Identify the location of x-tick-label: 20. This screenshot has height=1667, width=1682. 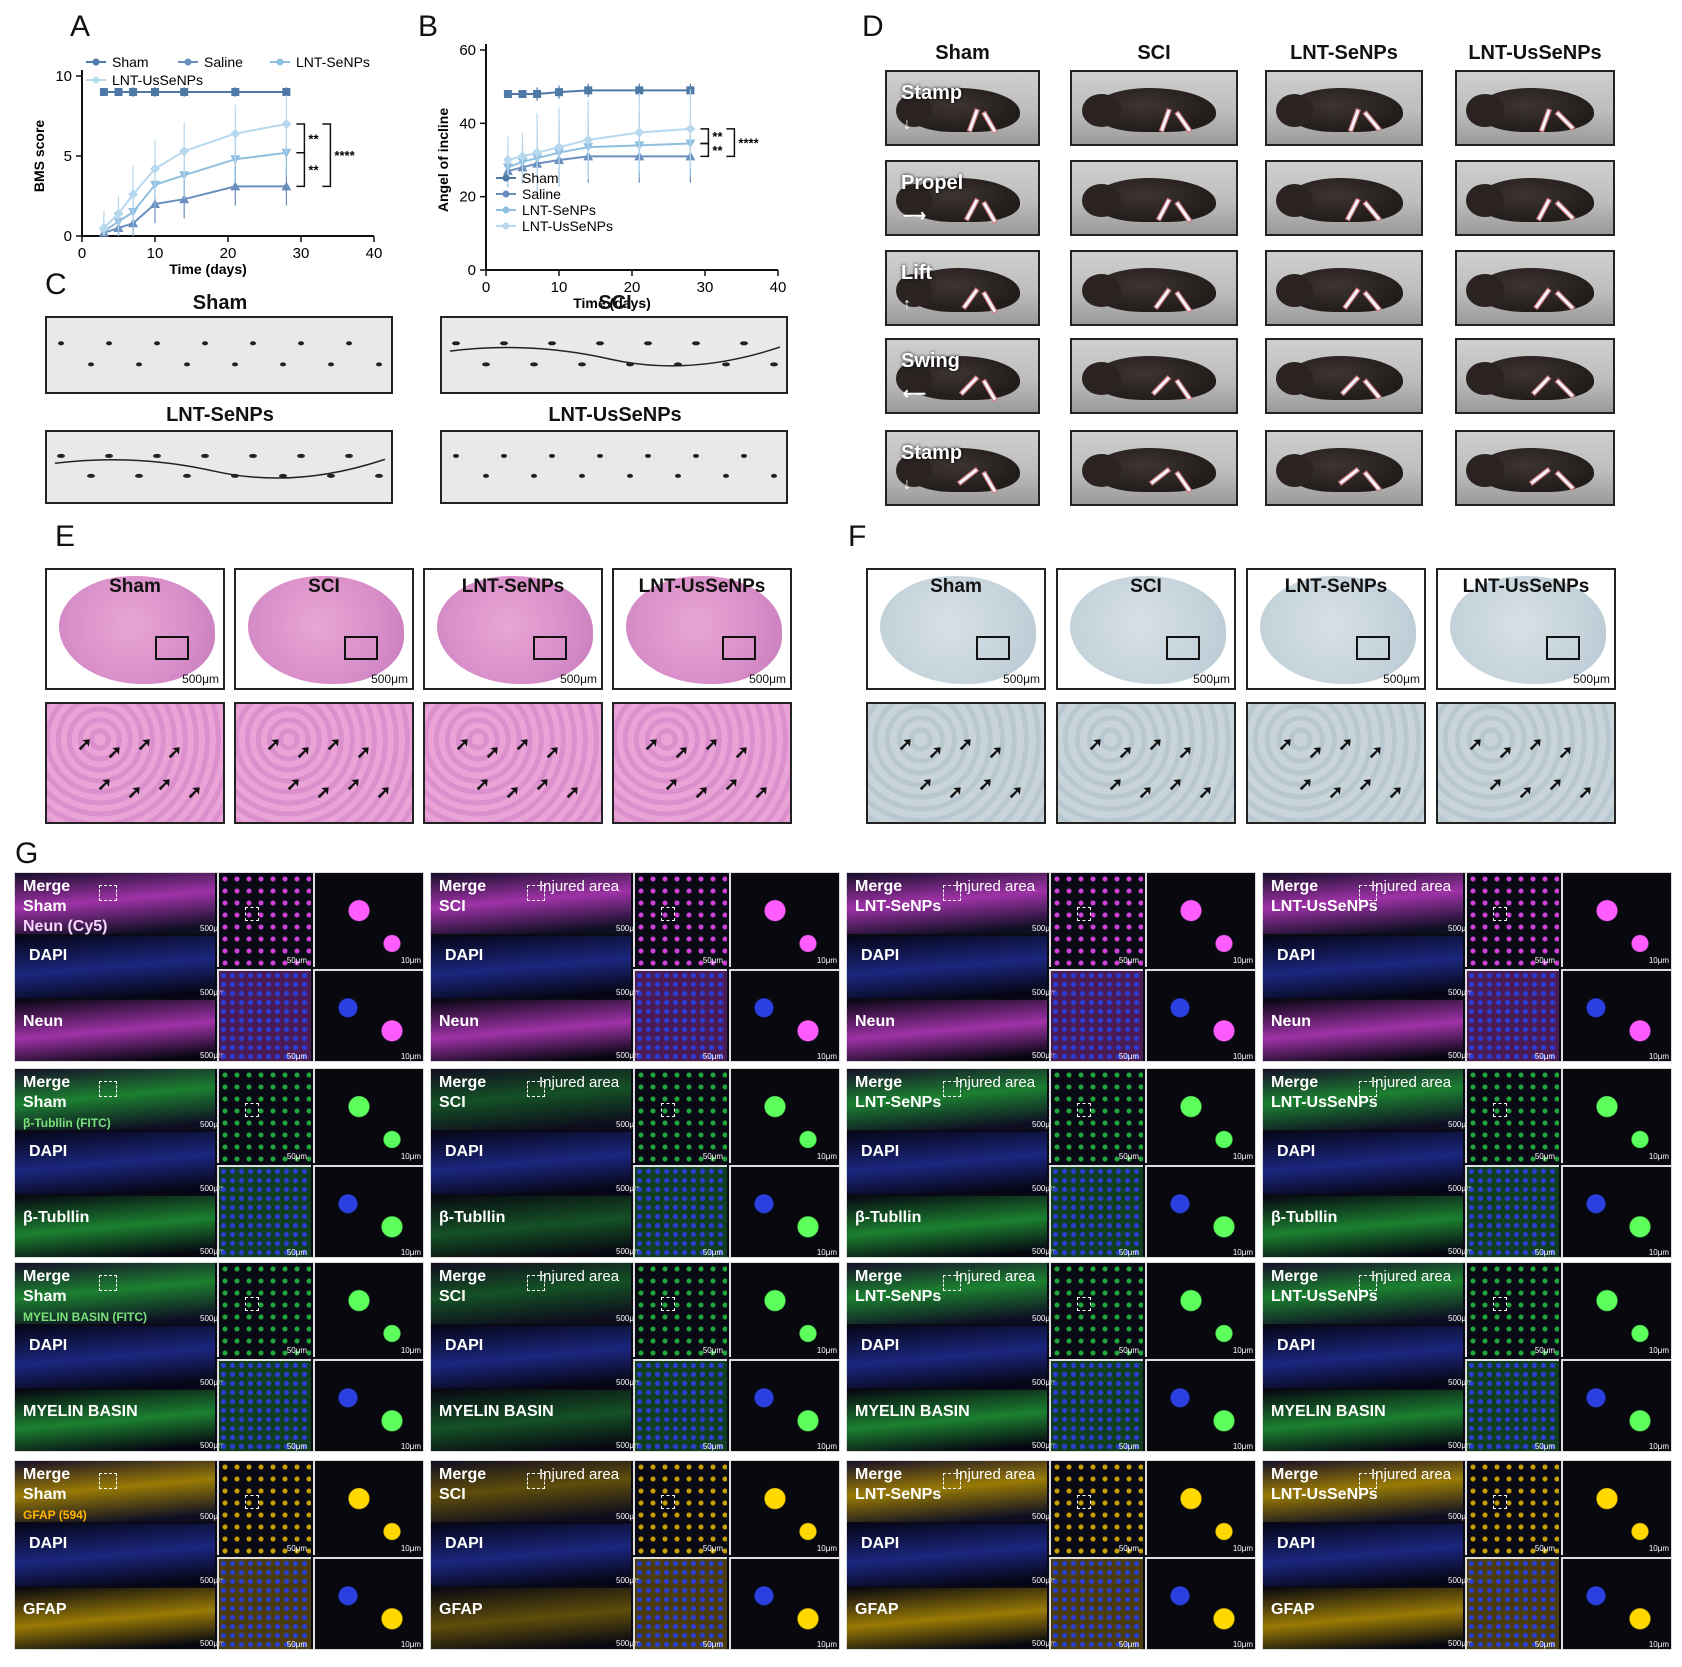
(228, 253).